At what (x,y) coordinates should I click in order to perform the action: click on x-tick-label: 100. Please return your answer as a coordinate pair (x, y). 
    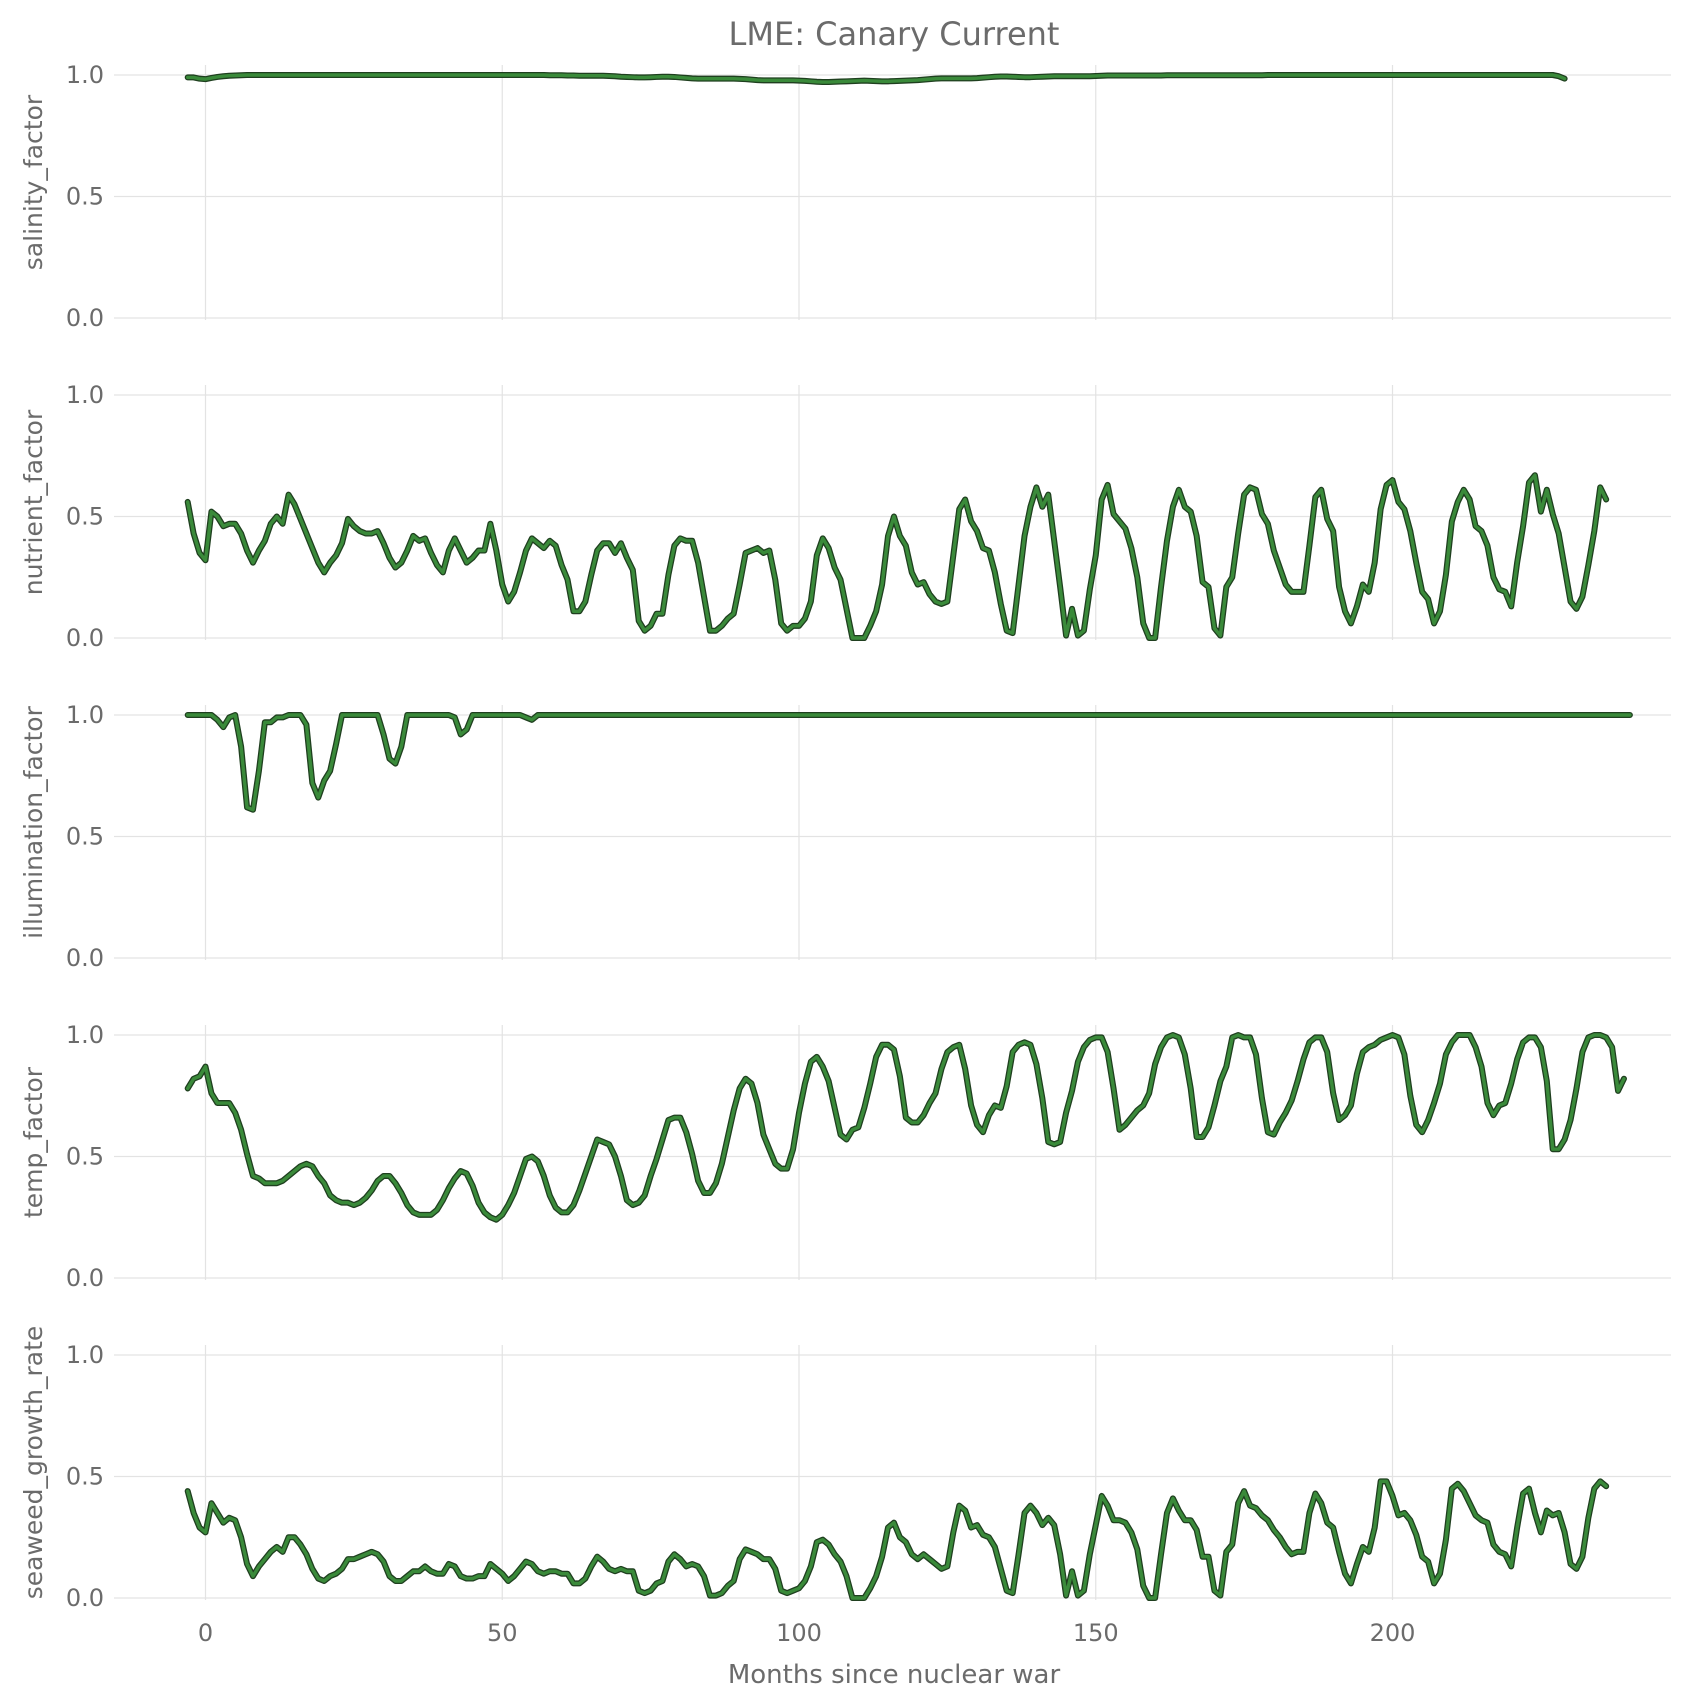
    Looking at the image, I should click on (799, 1633).